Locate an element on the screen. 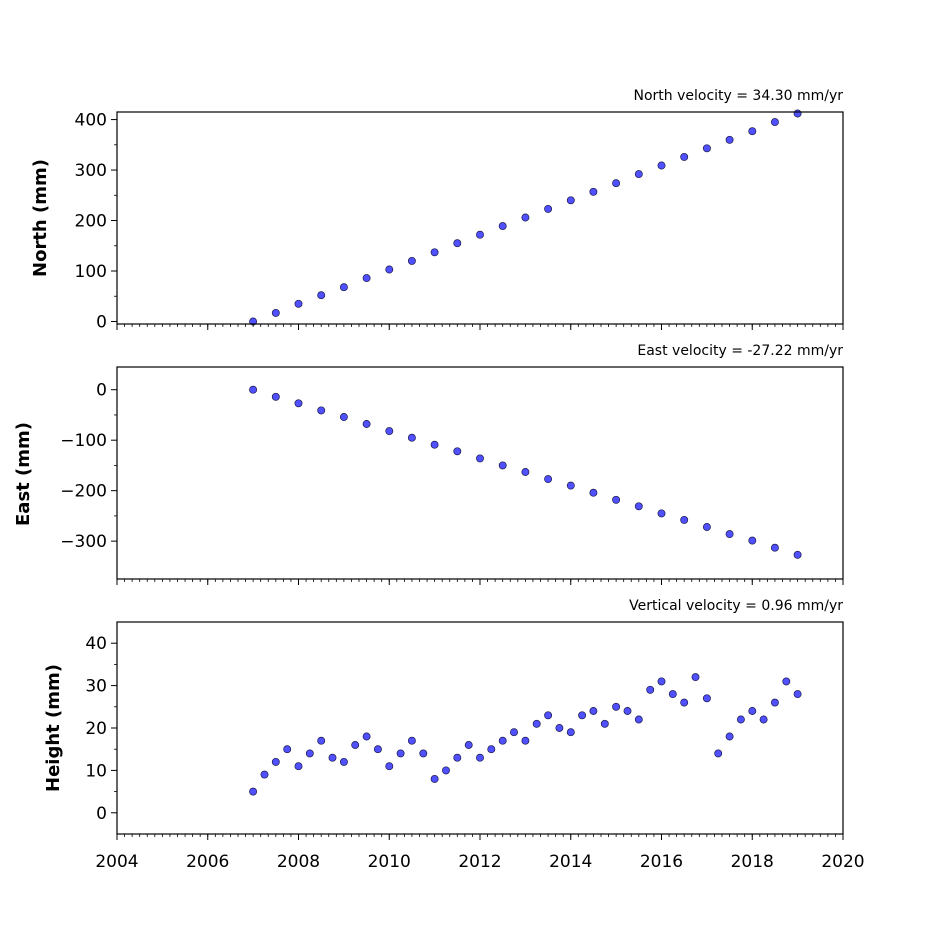 This screenshot has height=937, width=937. height-y-axis-label: Height (mm) is located at coordinates (53, 728).